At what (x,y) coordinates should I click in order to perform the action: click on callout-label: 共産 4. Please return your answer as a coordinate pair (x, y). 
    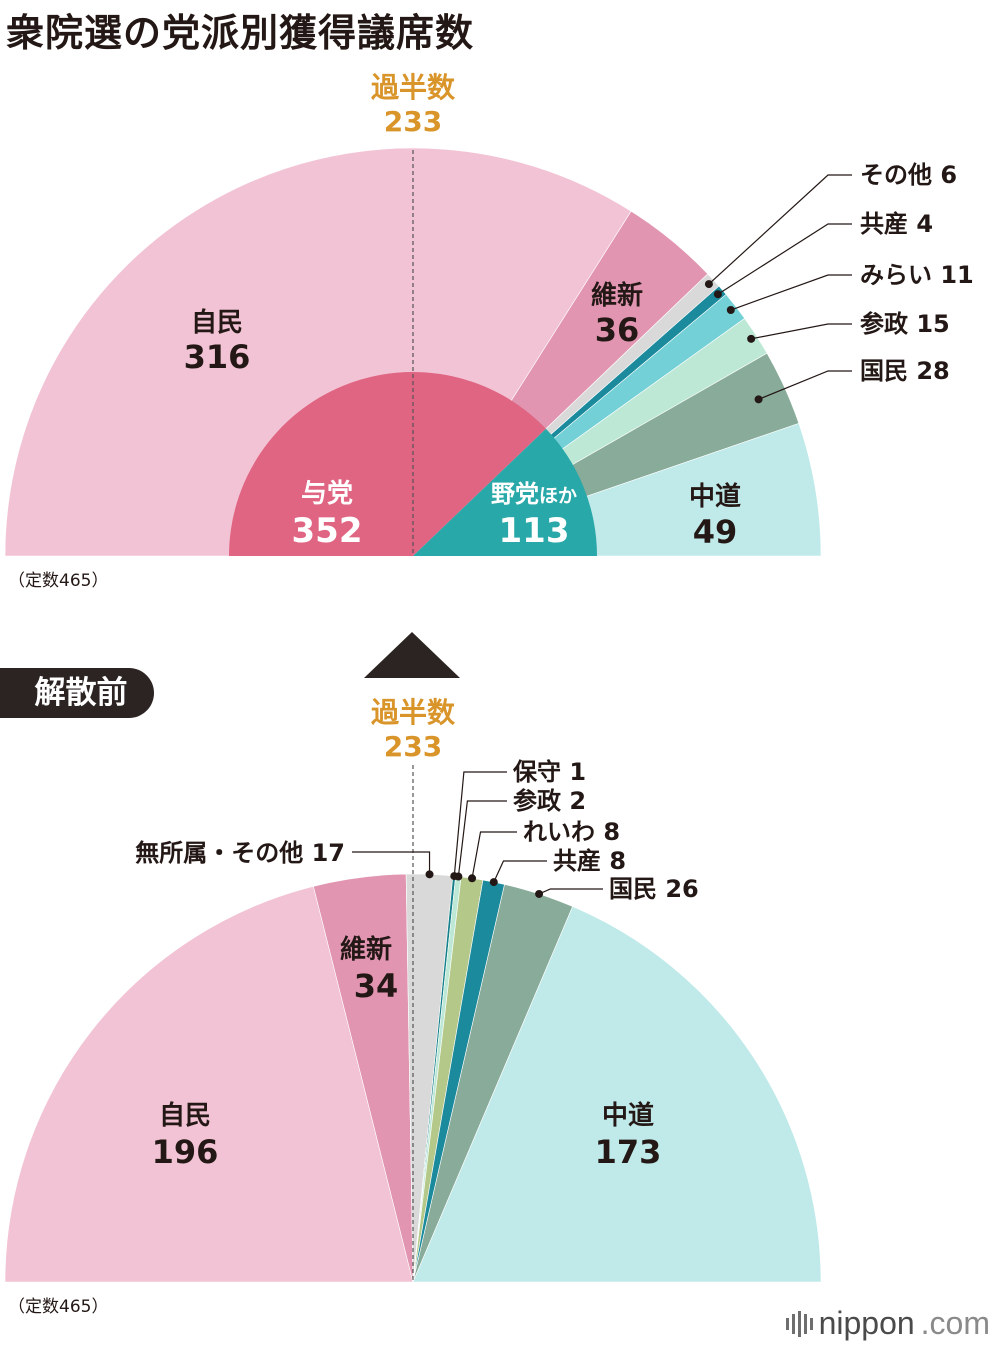
    Looking at the image, I should click on (896, 224).